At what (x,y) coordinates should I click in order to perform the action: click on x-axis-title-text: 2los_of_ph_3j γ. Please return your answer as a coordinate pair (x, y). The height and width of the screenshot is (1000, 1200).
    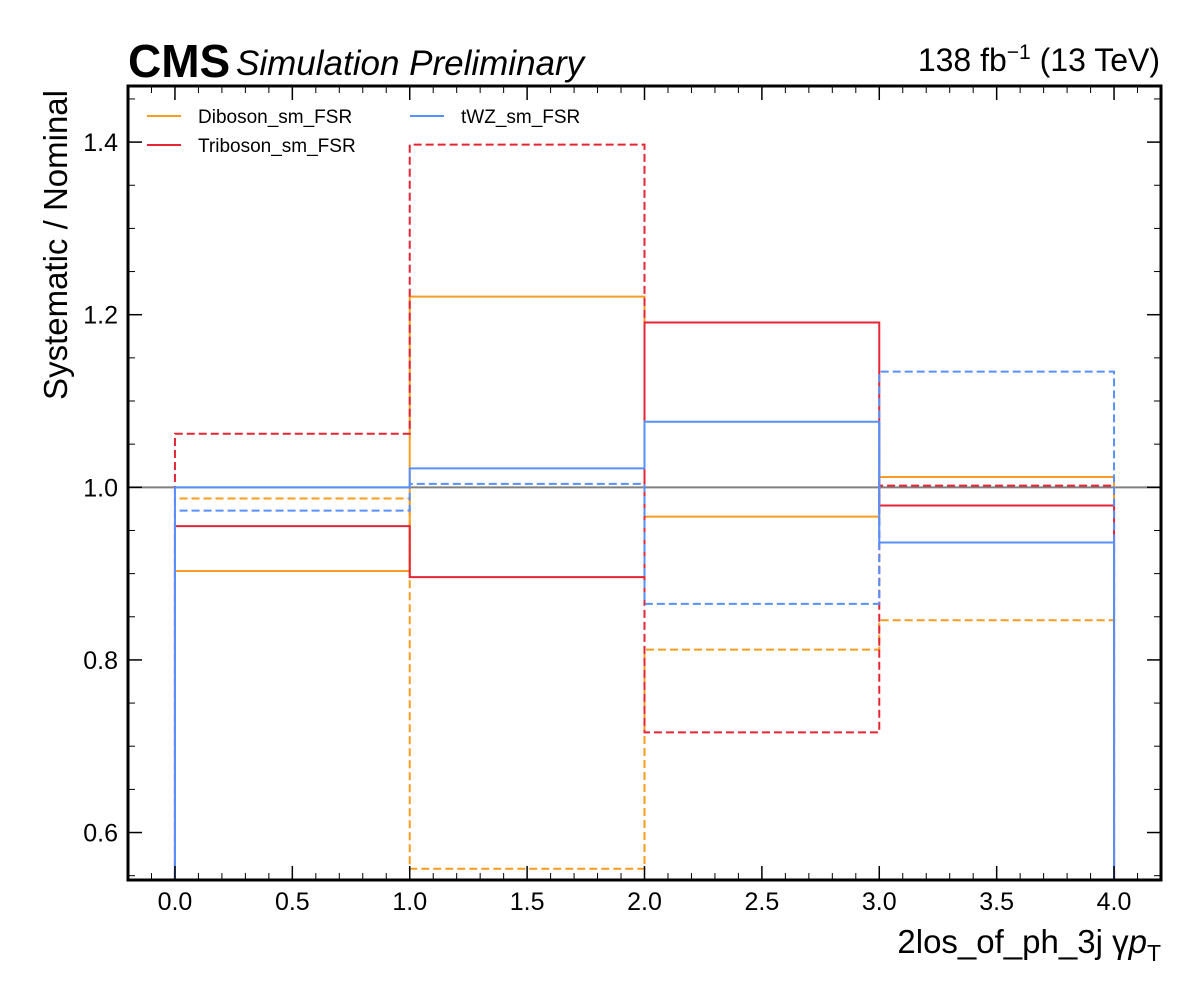
    Looking at the image, I should click on (1013, 941).